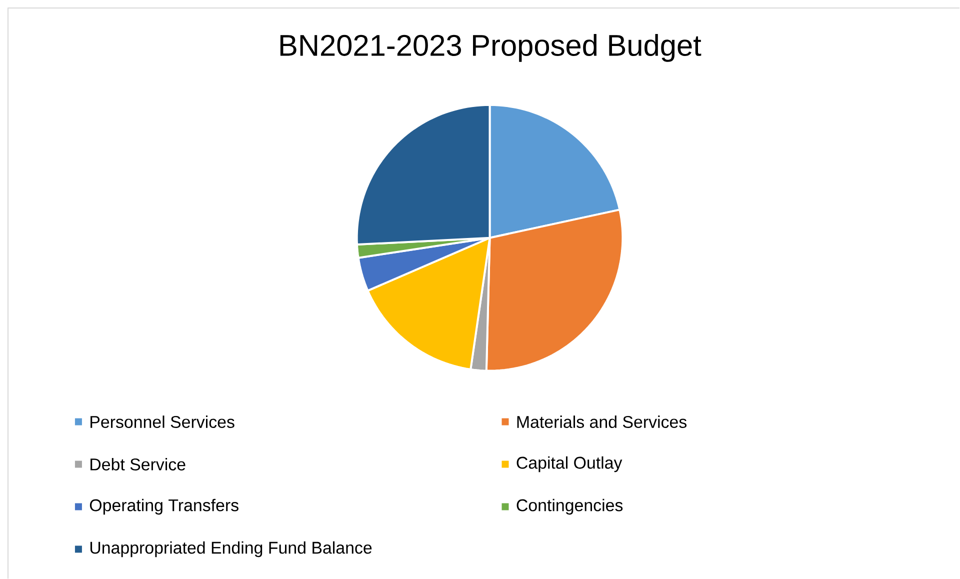 The width and height of the screenshot is (960, 579). Describe the element at coordinates (231, 549) in the screenshot. I see `legend-label: Unappropriated Ending Fund Balance` at that location.